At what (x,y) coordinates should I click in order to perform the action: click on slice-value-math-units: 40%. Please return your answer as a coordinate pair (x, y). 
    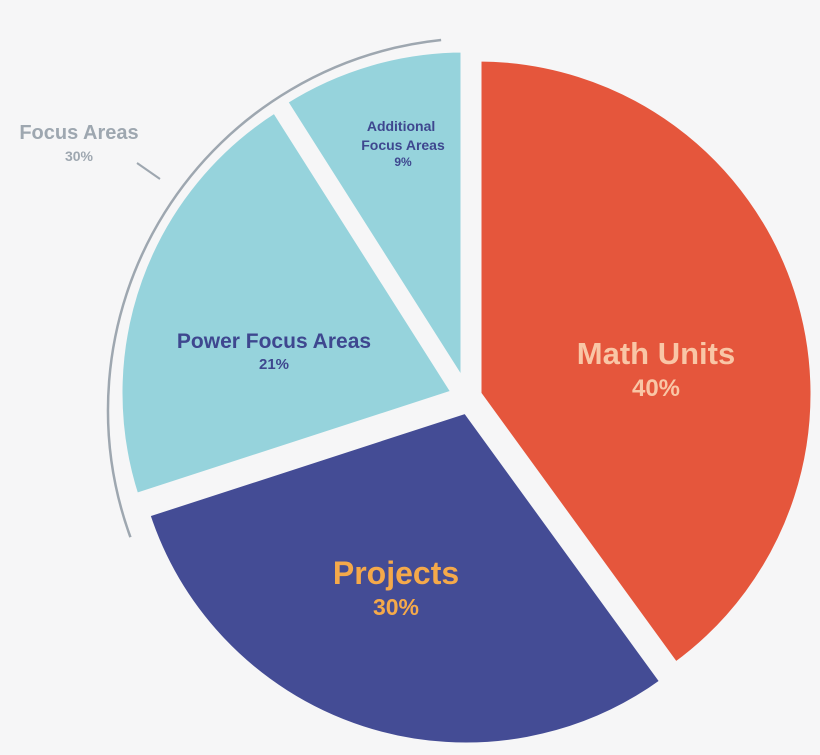
    Looking at the image, I should click on (656, 388).